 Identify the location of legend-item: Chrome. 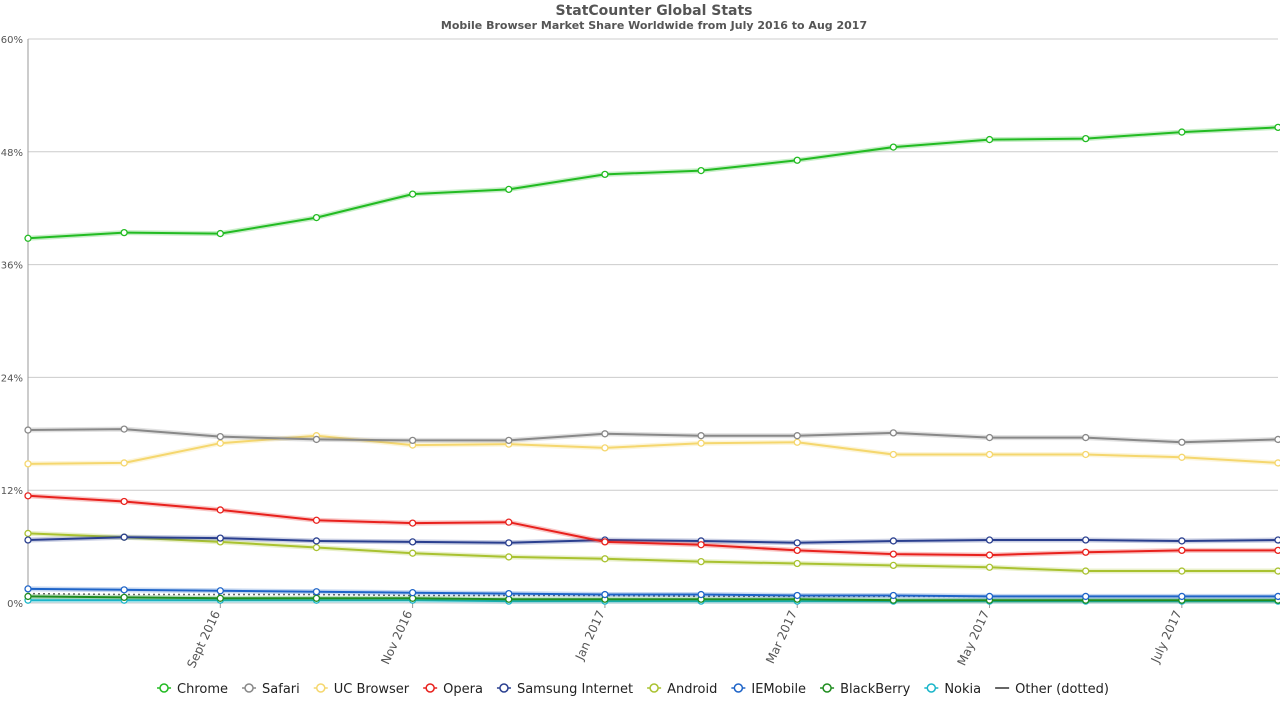
(192, 689).